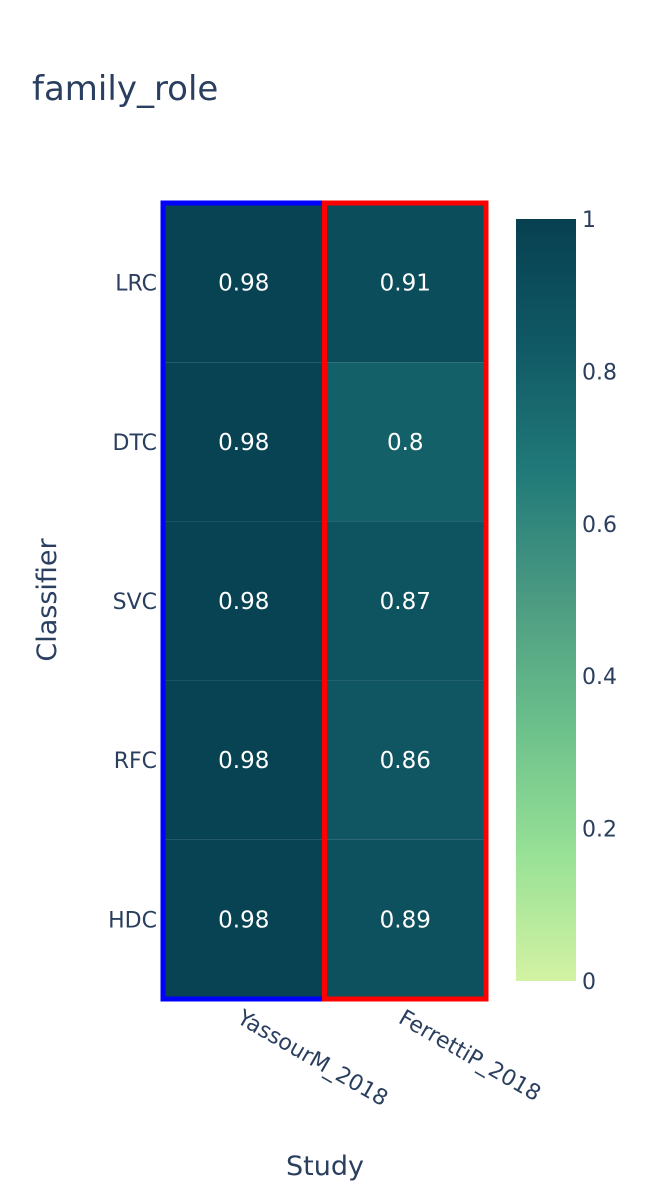  I want to click on x-tick-label: YassourM_2018, so click(312, 1058).